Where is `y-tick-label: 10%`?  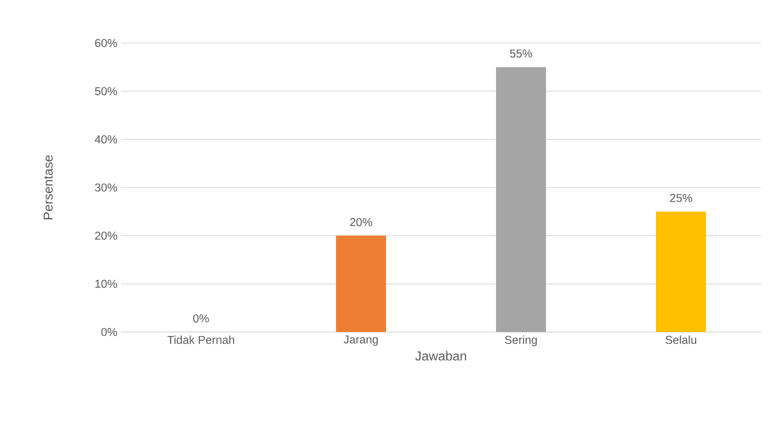
y-tick-label: 10% is located at coordinates (106, 284).